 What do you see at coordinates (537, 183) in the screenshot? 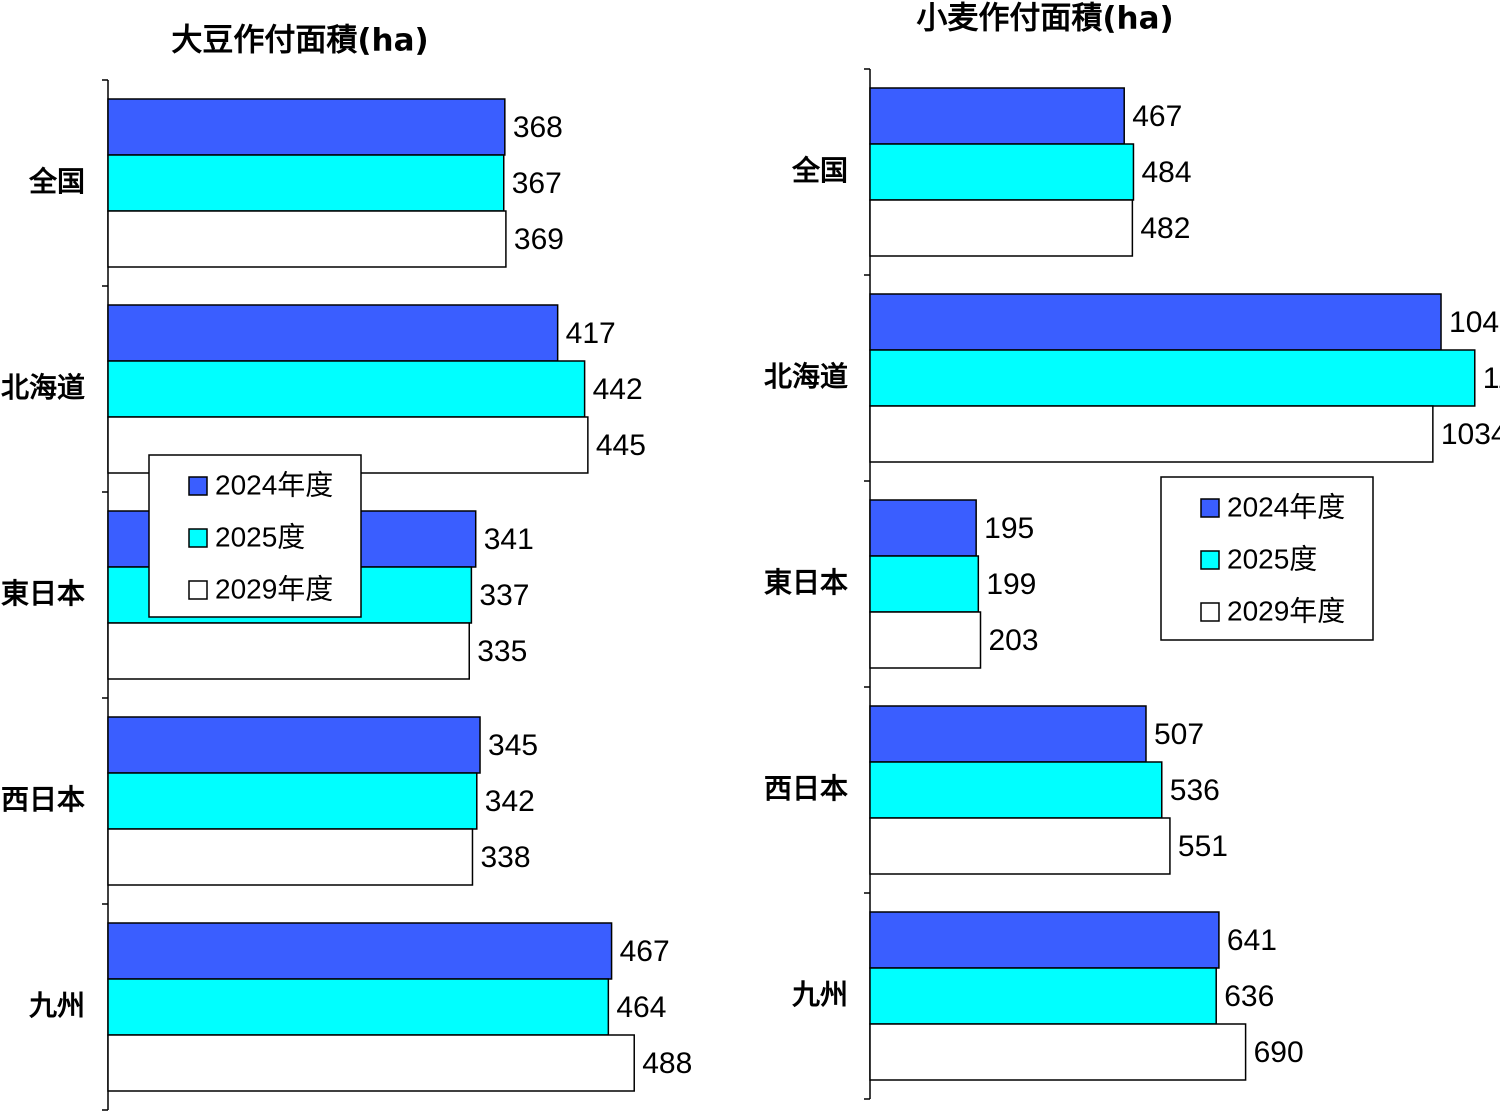
I see `value-label: 367` at bounding box center [537, 183].